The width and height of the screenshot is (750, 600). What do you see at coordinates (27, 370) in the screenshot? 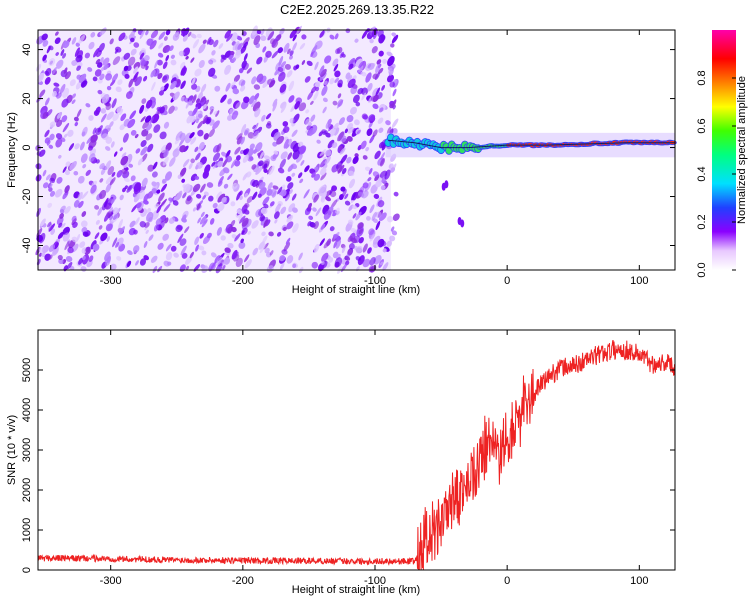
I see `y-tick-label: 5000` at bounding box center [27, 370].